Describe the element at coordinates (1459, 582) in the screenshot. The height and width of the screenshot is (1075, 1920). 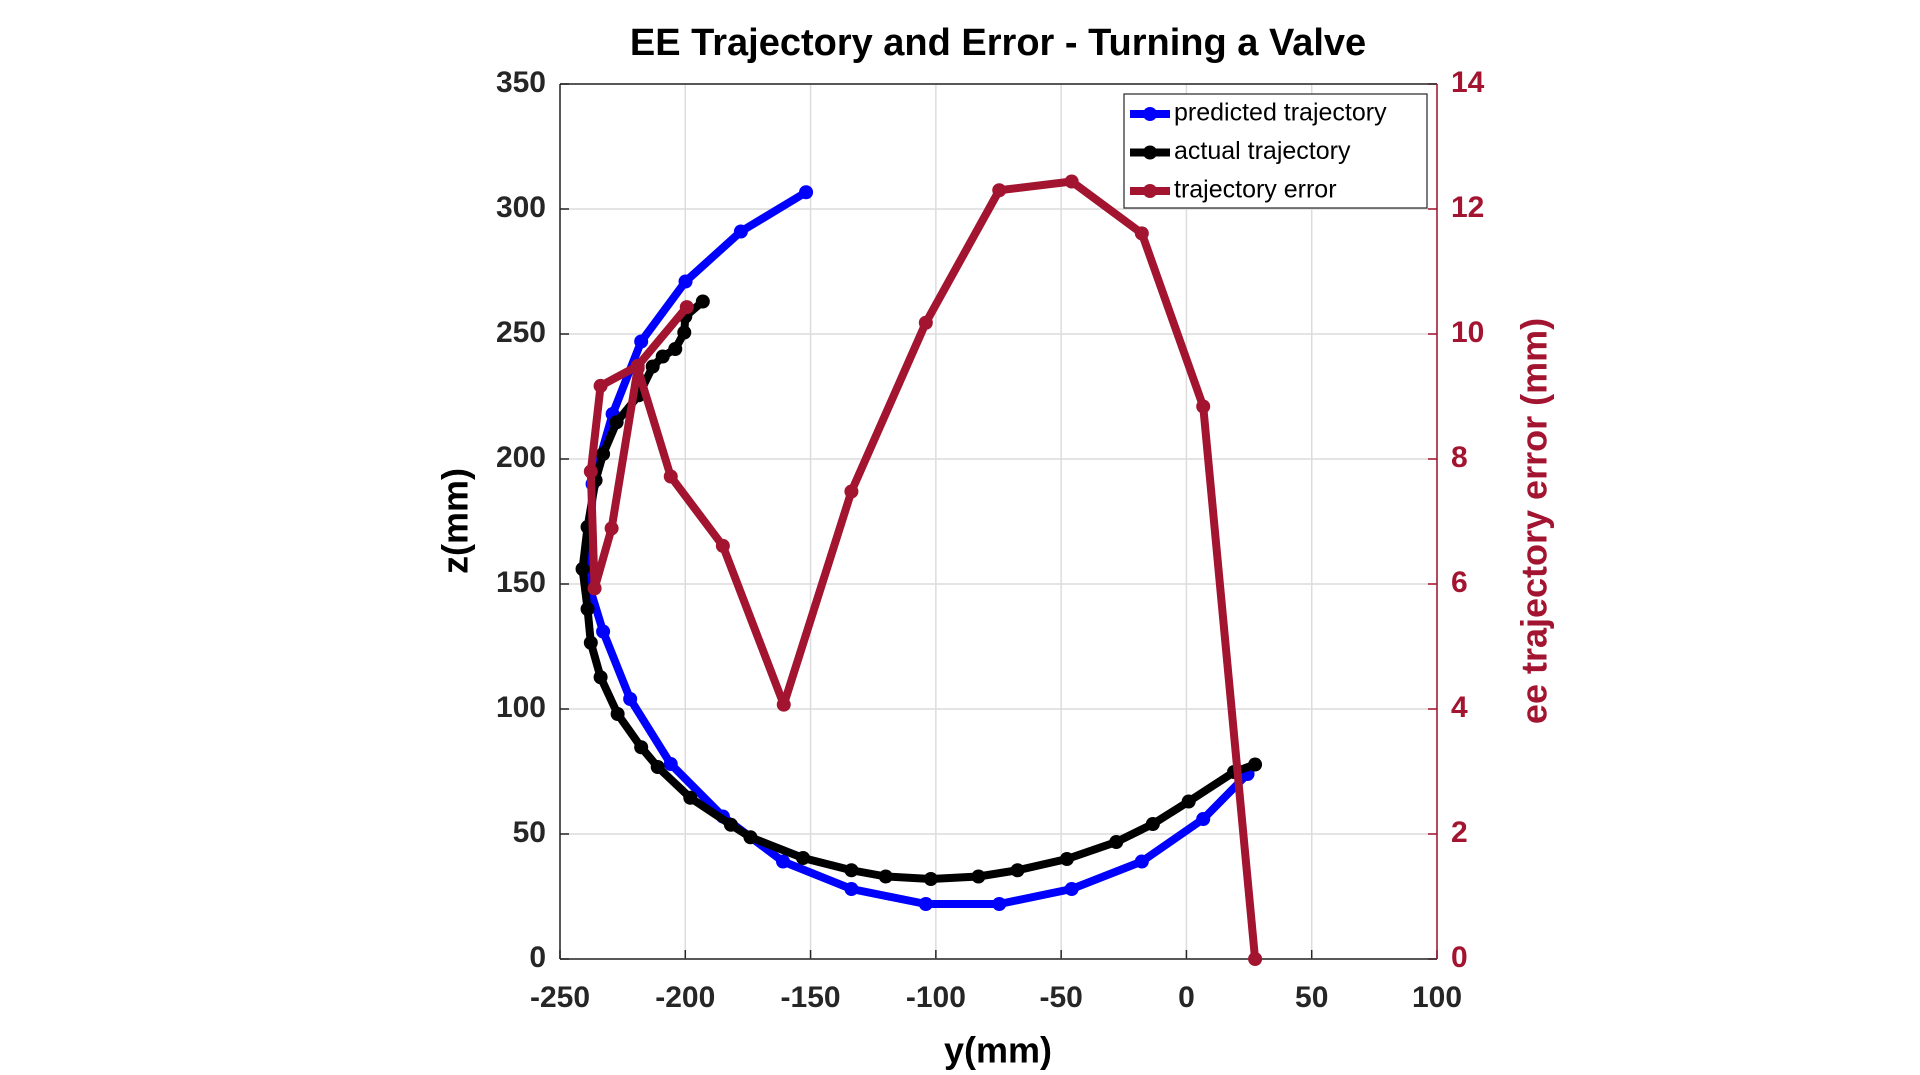
I see `y2-tick-label: 6` at that location.